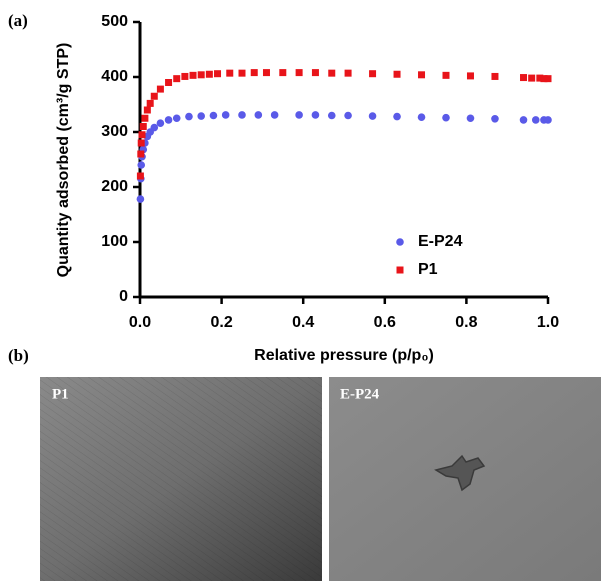 The width and height of the screenshot is (601, 581). I want to click on x-tick-label: 0.2, so click(221, 322).